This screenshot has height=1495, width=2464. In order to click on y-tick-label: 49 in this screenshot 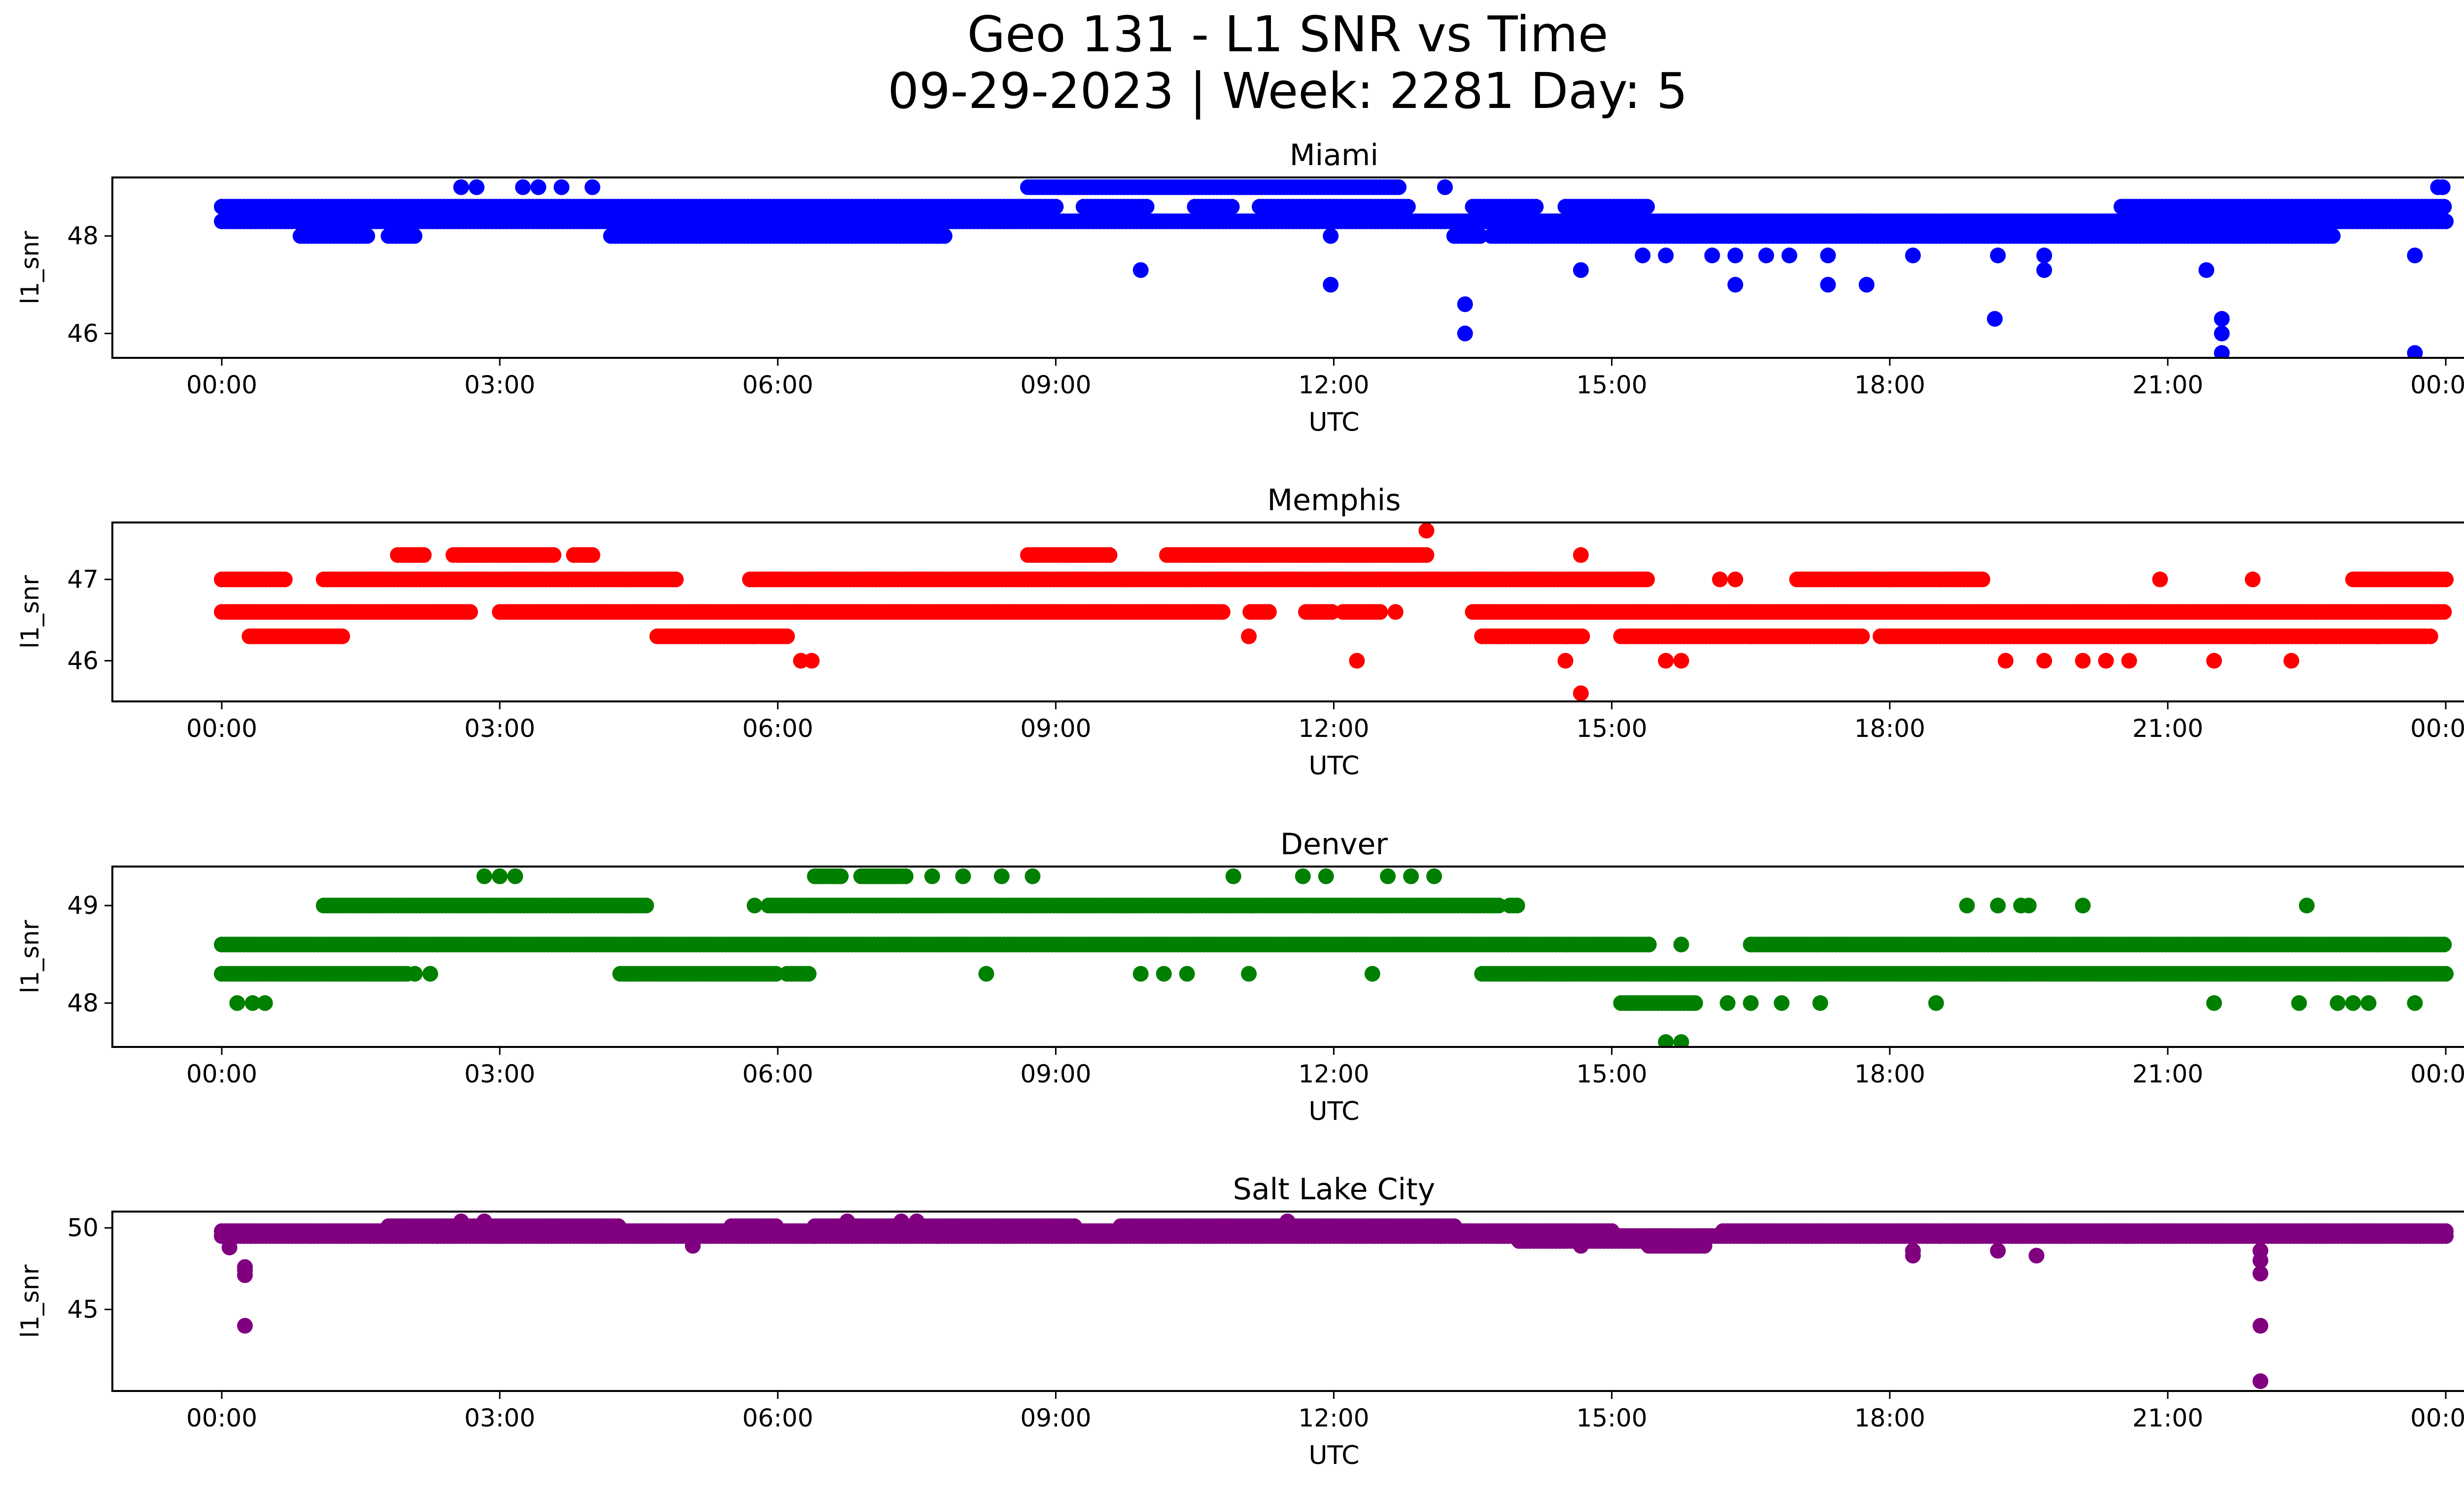, I will do `click(83, 905)`.